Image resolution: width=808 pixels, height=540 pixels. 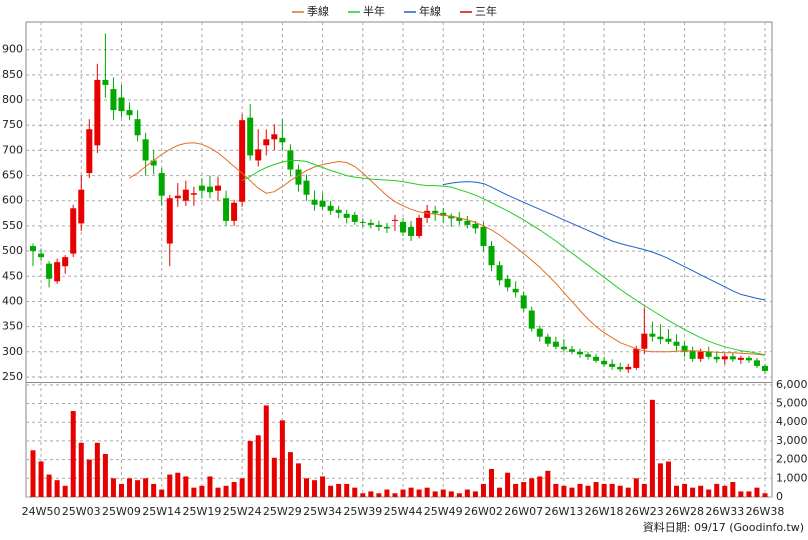 I want to click on x-tick-label: 26W38, so click(x=765, y=511).